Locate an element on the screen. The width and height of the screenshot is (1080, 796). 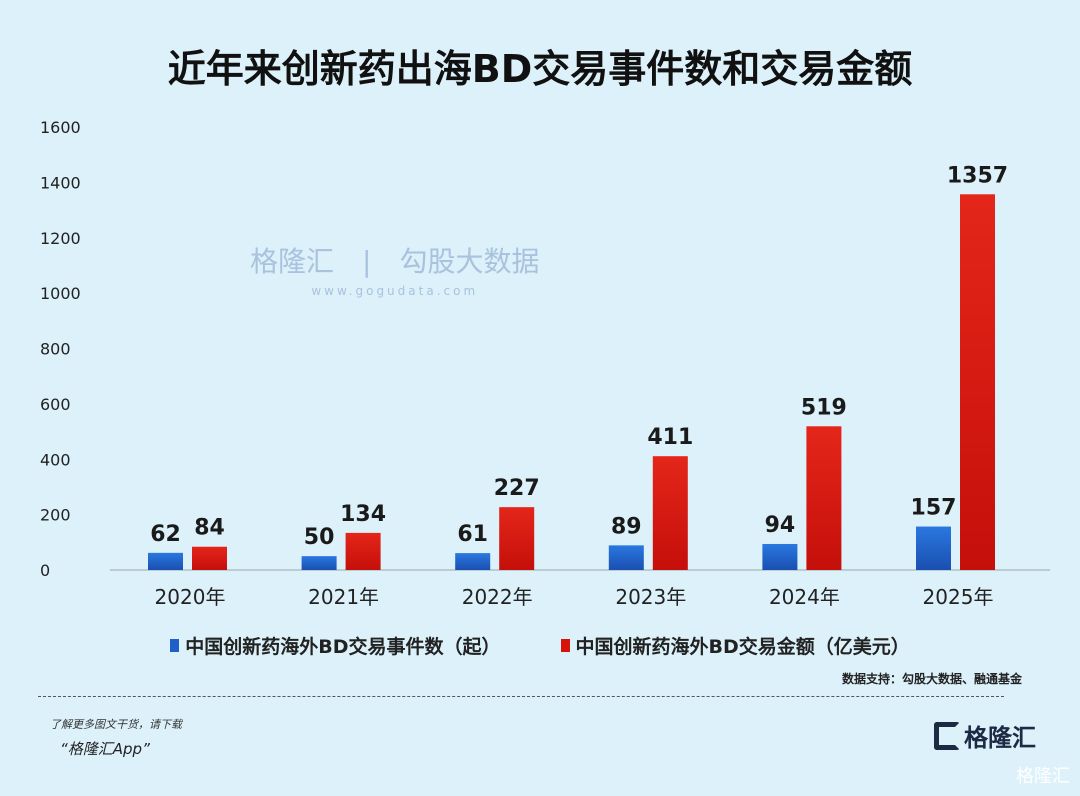
y-tick-label: 0 is located at coordinates (45, 570).